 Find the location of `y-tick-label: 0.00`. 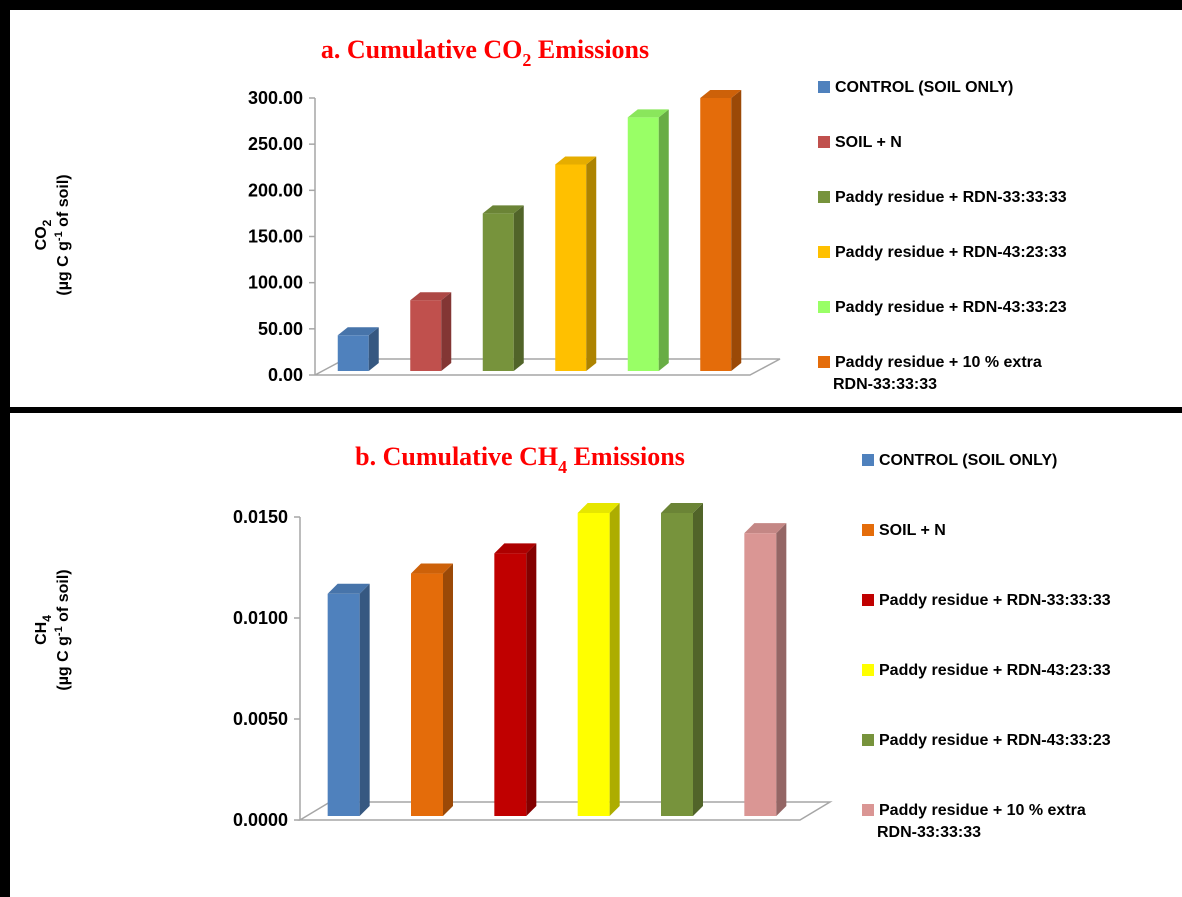

y-tick-label: 0.00 is located at coordinates (285, 375).